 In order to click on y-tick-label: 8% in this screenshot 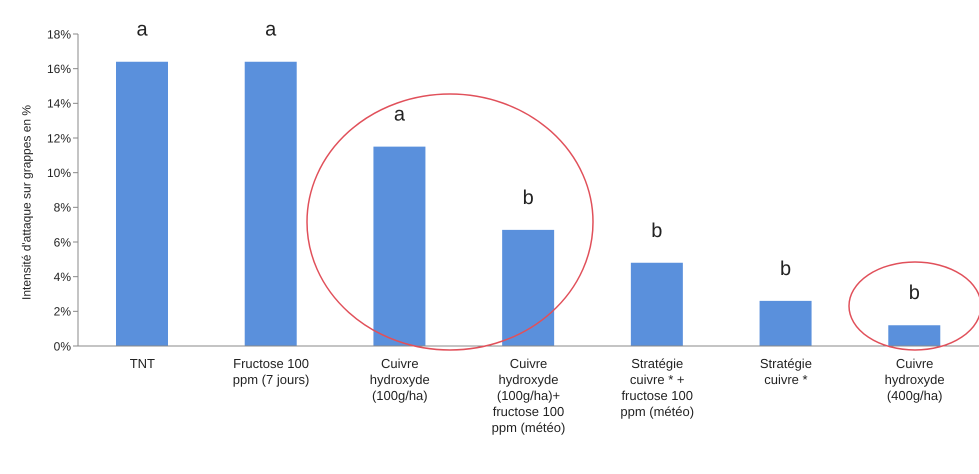, I will do `click(63, 207)`.